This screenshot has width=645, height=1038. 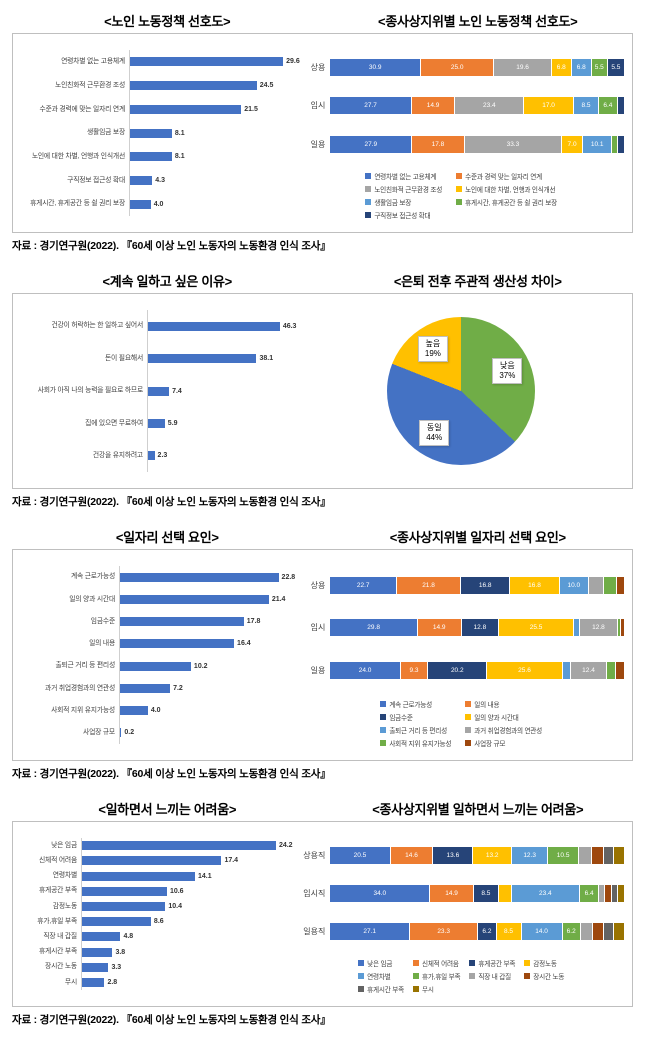 What do you see at coordinates (322, 808) in the screenshot?
I see `panel-titles: <일하면서 느끼는 어려움> <종사상지위별 일하면서 느끼는 어려움>` at bounding box center [322, 808].